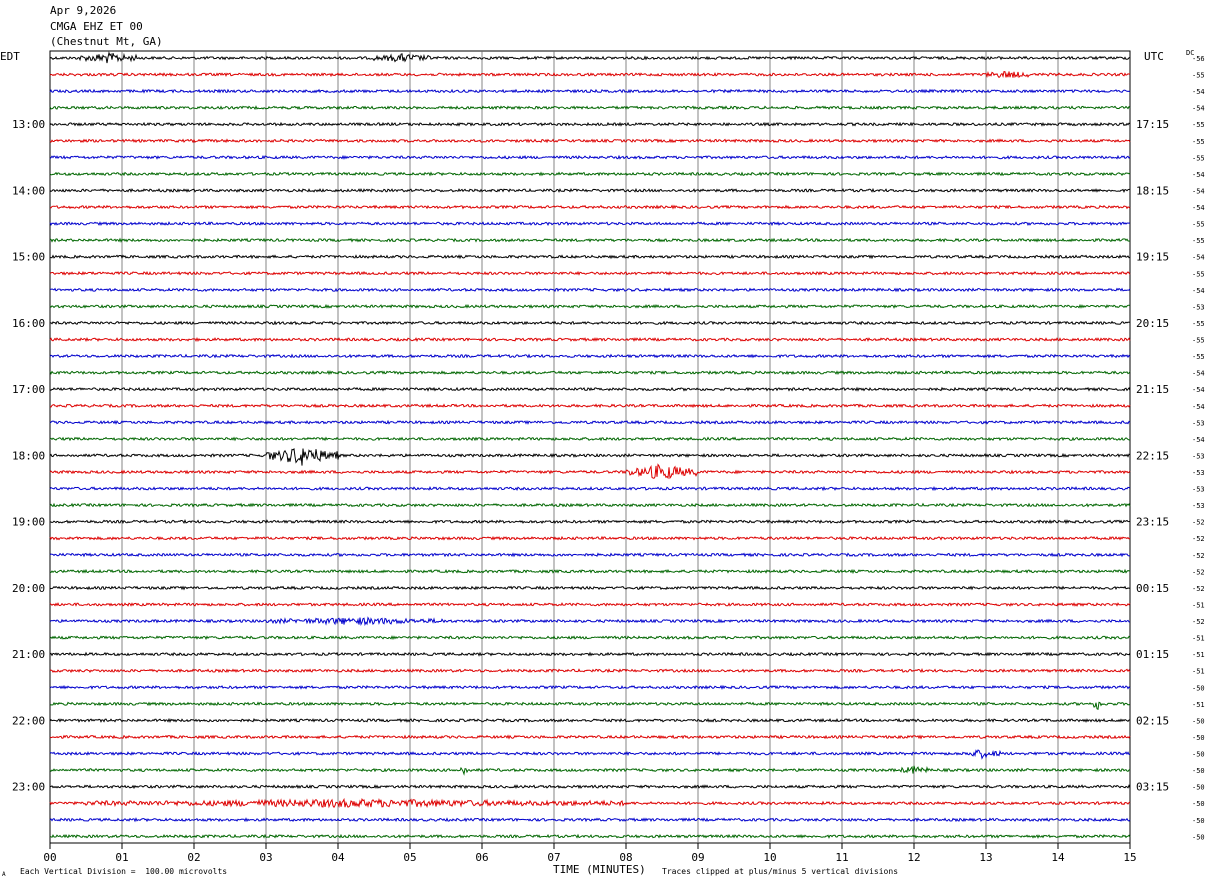 Image resolution: width=1210 pixels, height=886 pixels. What do you see at coordinates (28, 654) in the screenshot?
I see `left-hour-label: 21:00` at bounding box center [28, 654].